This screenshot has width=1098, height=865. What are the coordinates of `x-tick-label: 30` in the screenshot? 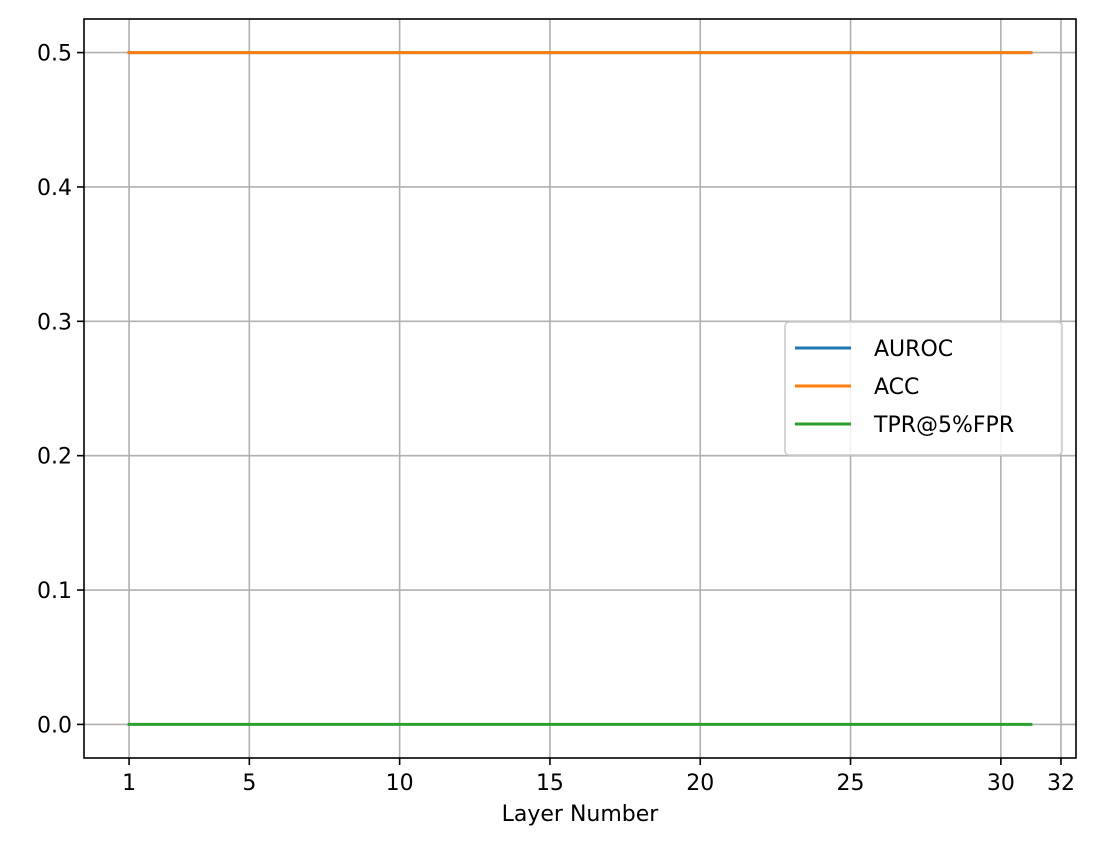 It's located at (1001, 783).